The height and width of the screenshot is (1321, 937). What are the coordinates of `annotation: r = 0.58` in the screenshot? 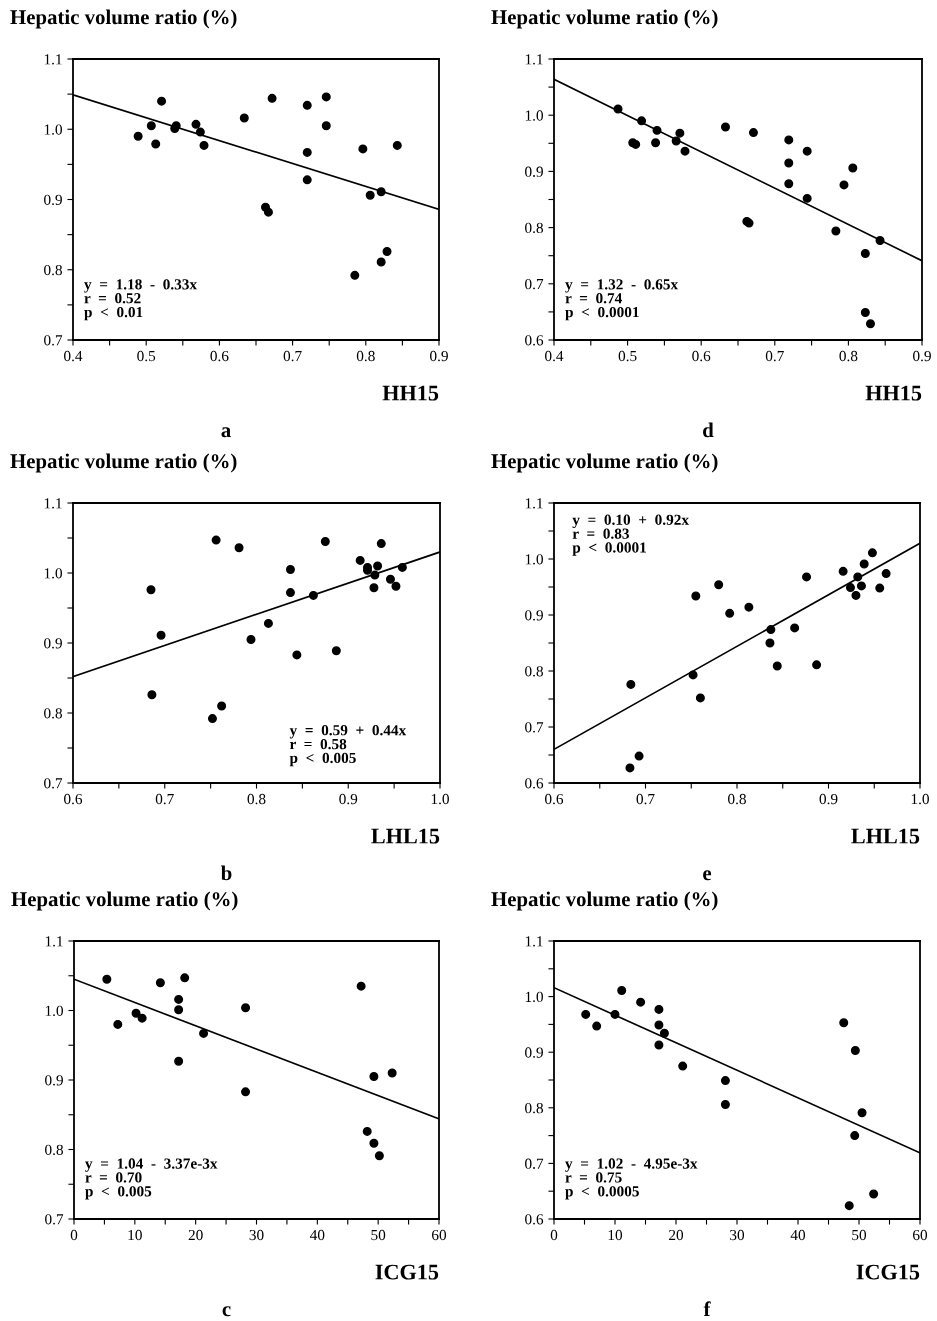 It's located at (318, 744).